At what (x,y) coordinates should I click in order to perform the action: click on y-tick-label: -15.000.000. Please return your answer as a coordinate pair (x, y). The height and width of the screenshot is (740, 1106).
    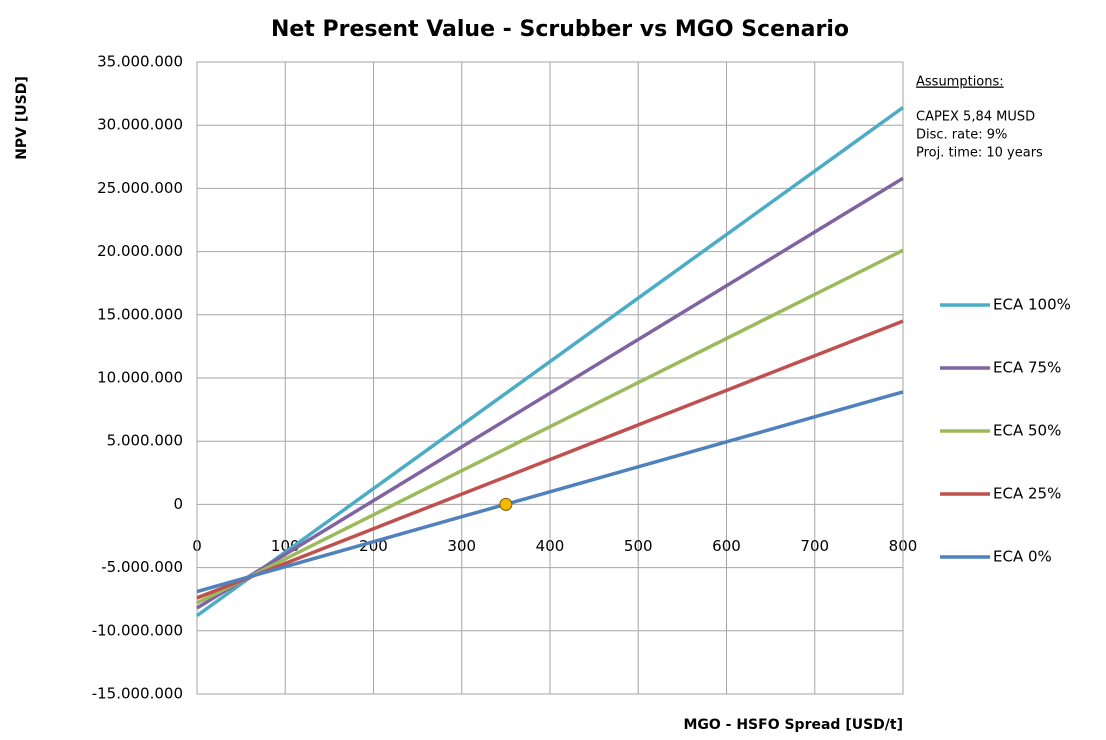
    Looking at the image, I should click on (137, 694).